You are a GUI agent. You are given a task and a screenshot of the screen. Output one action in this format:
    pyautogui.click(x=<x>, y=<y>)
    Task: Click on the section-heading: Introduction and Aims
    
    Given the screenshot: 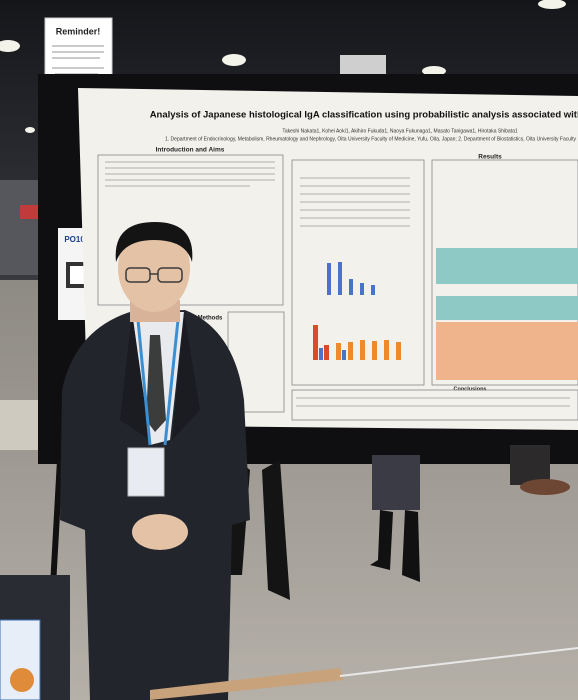 What is the action you would take?
    pyautogui.click(x=190, y=150)
    